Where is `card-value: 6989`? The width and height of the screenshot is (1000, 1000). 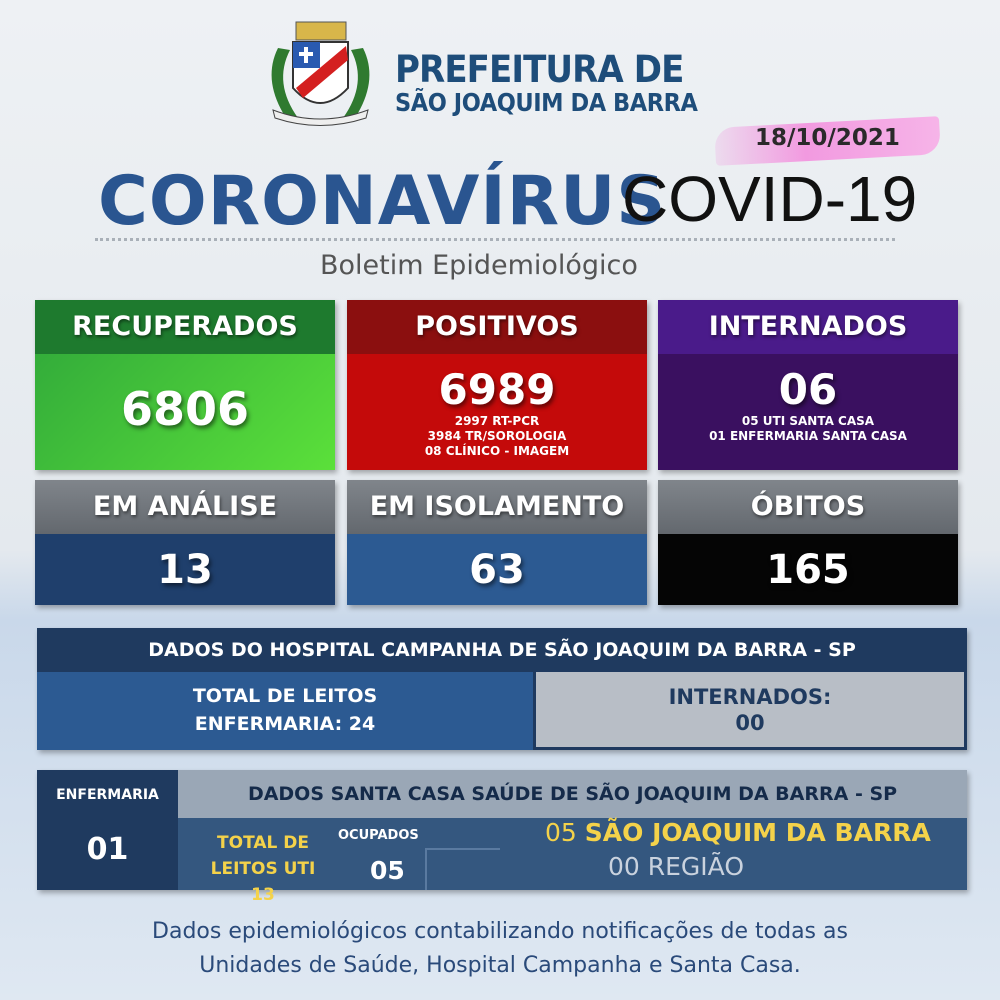
card-value: 6989 is located at coordinates (497, 389).